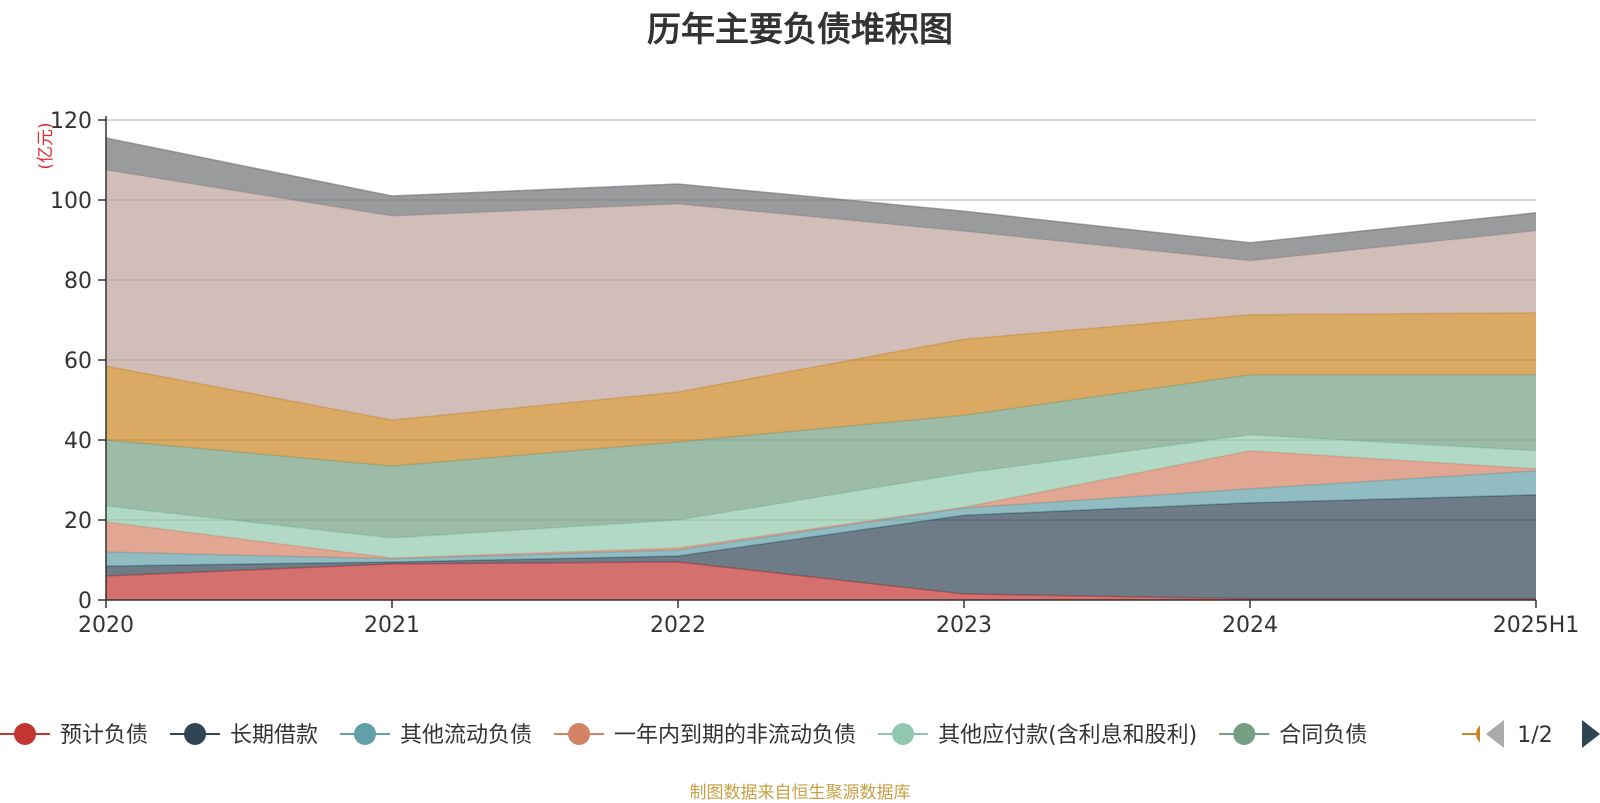 The width and height of the screenshot is (1600, 803). What do you see at coordinates (71, 201) in the screenshot?
I see `y-tick-label: 100` at bounding box center [71, 201].